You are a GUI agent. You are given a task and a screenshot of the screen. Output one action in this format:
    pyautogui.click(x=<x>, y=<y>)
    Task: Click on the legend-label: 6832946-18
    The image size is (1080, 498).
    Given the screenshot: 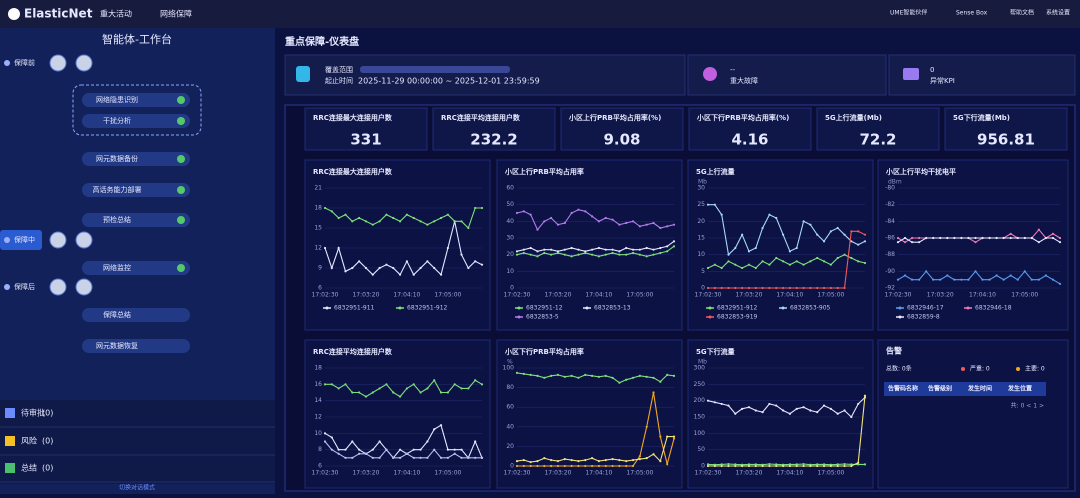 What is the action you would take?
    pyautogui.click(x=993, y=308)
    